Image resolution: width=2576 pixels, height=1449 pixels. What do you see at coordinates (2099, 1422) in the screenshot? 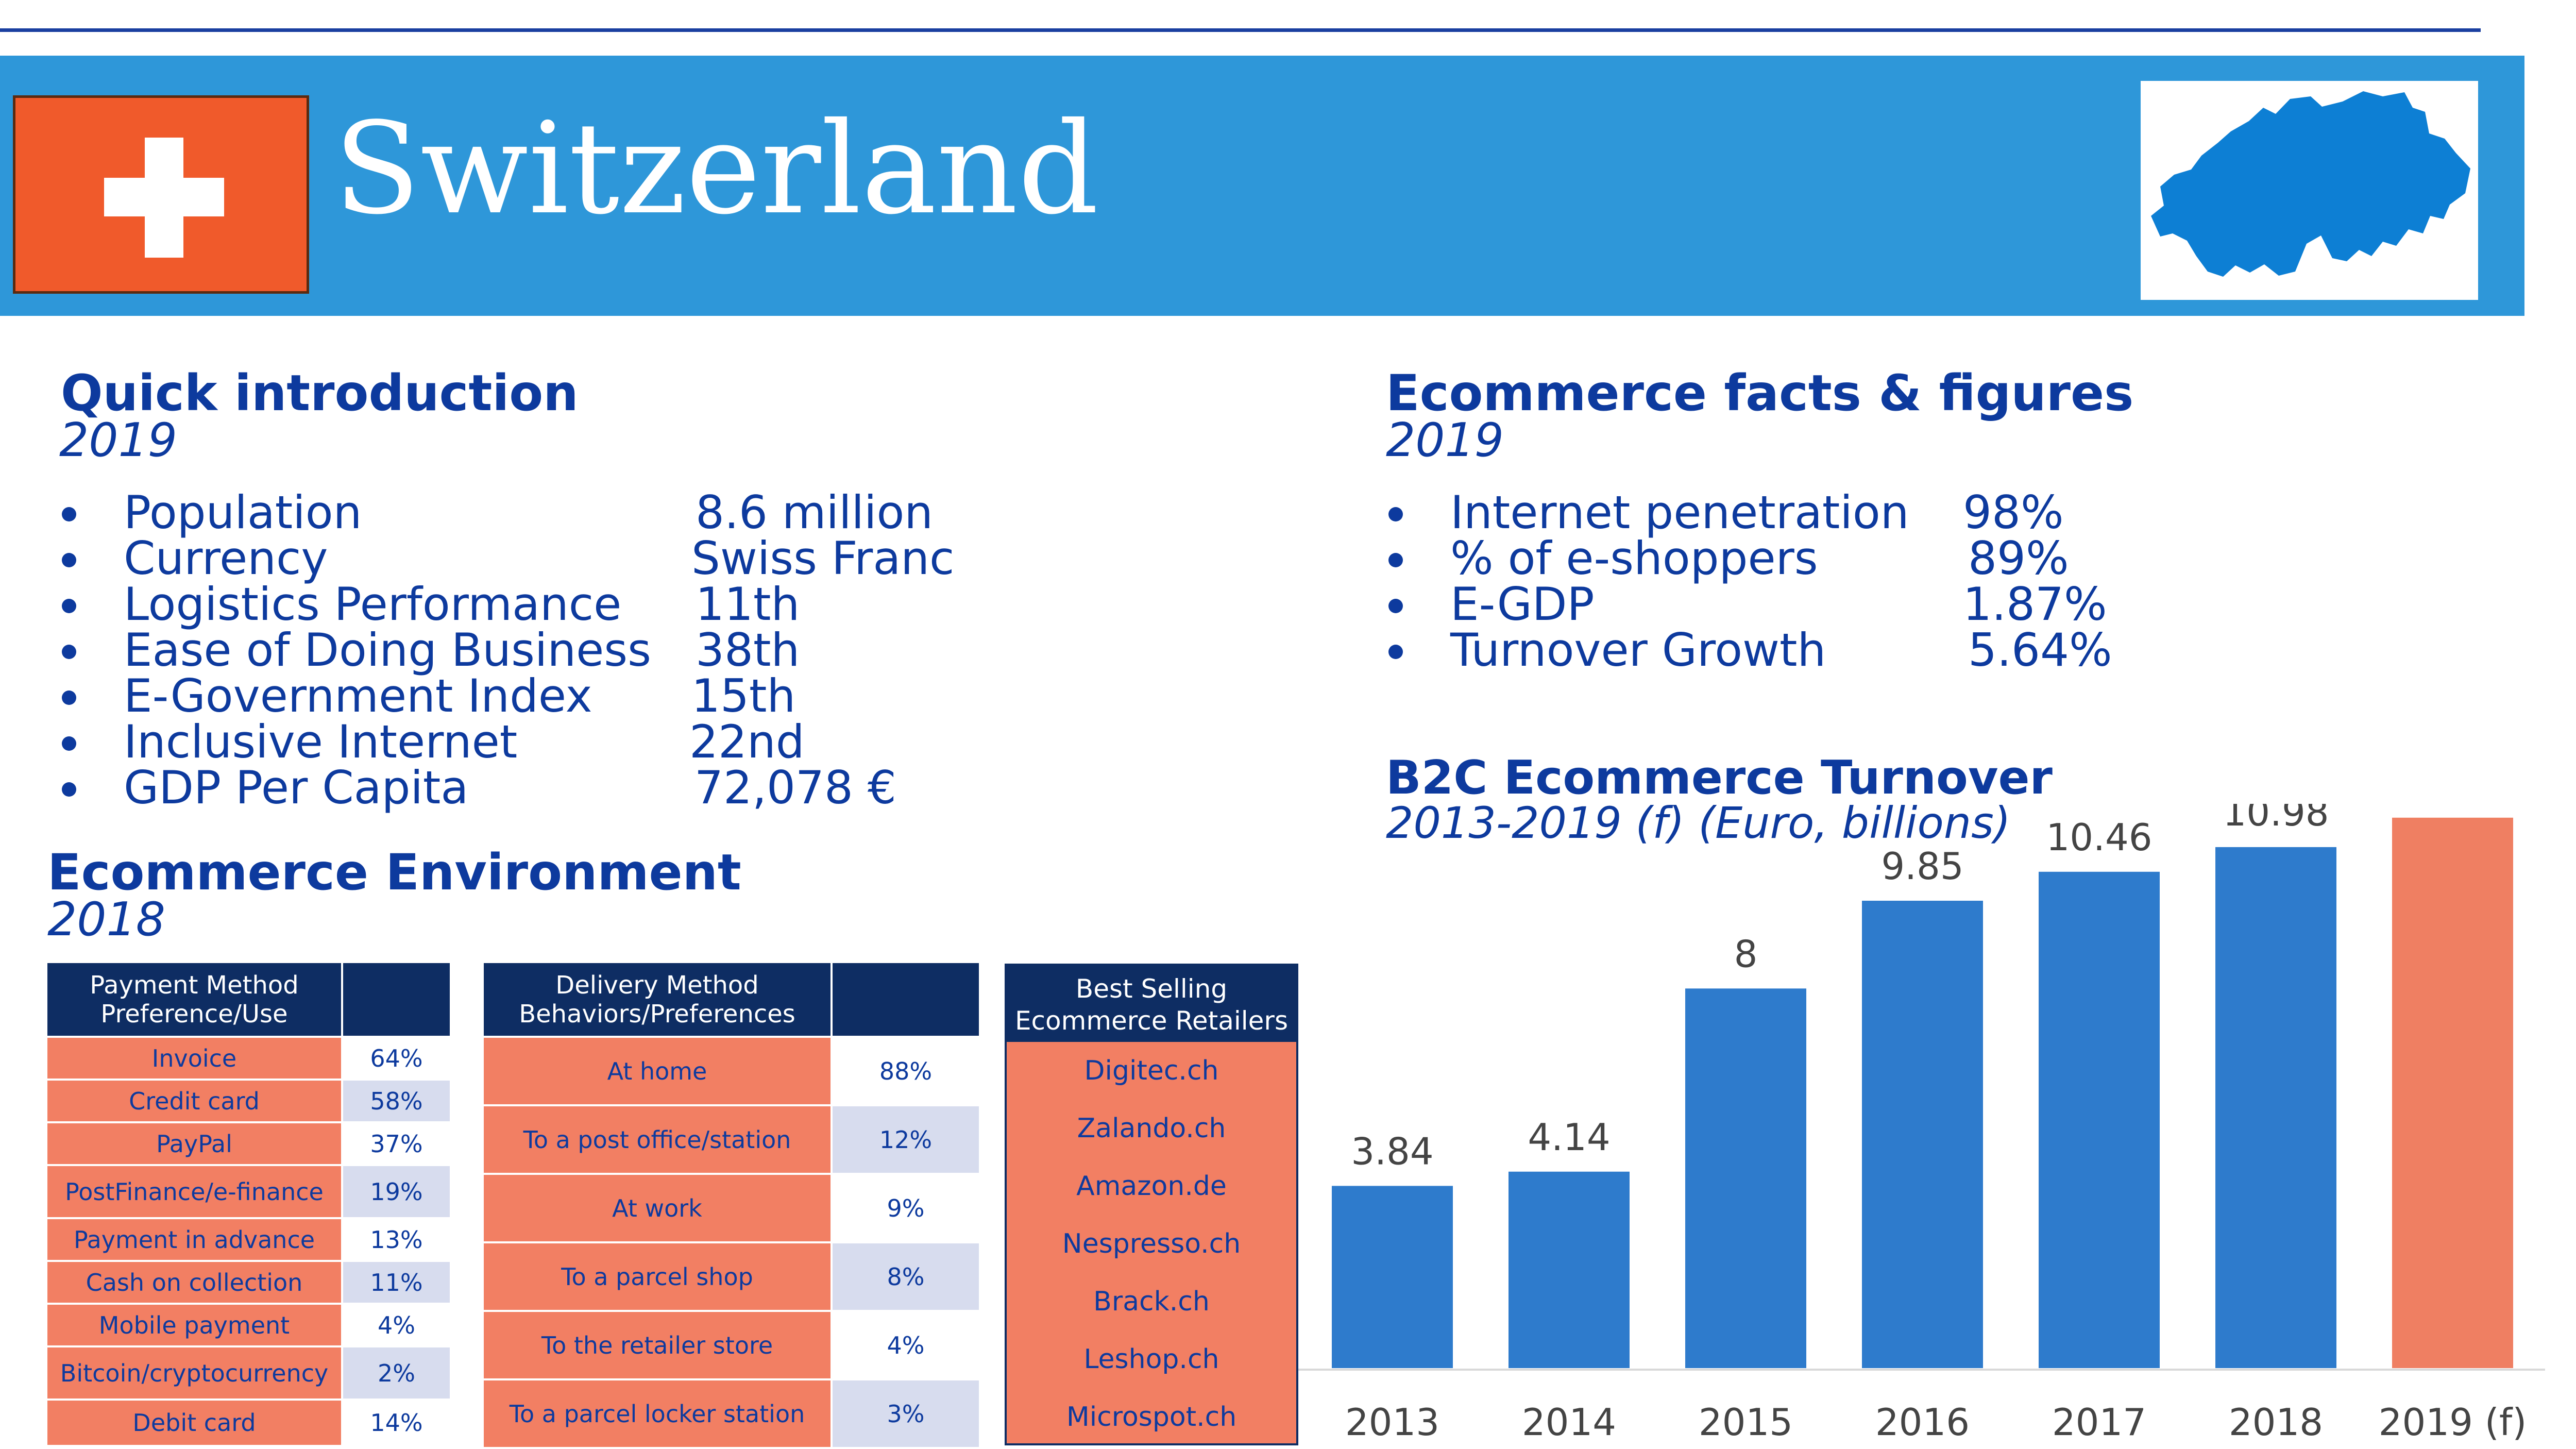
I see `x-tick-label: 2017` at bounding box center [2099, 1422].